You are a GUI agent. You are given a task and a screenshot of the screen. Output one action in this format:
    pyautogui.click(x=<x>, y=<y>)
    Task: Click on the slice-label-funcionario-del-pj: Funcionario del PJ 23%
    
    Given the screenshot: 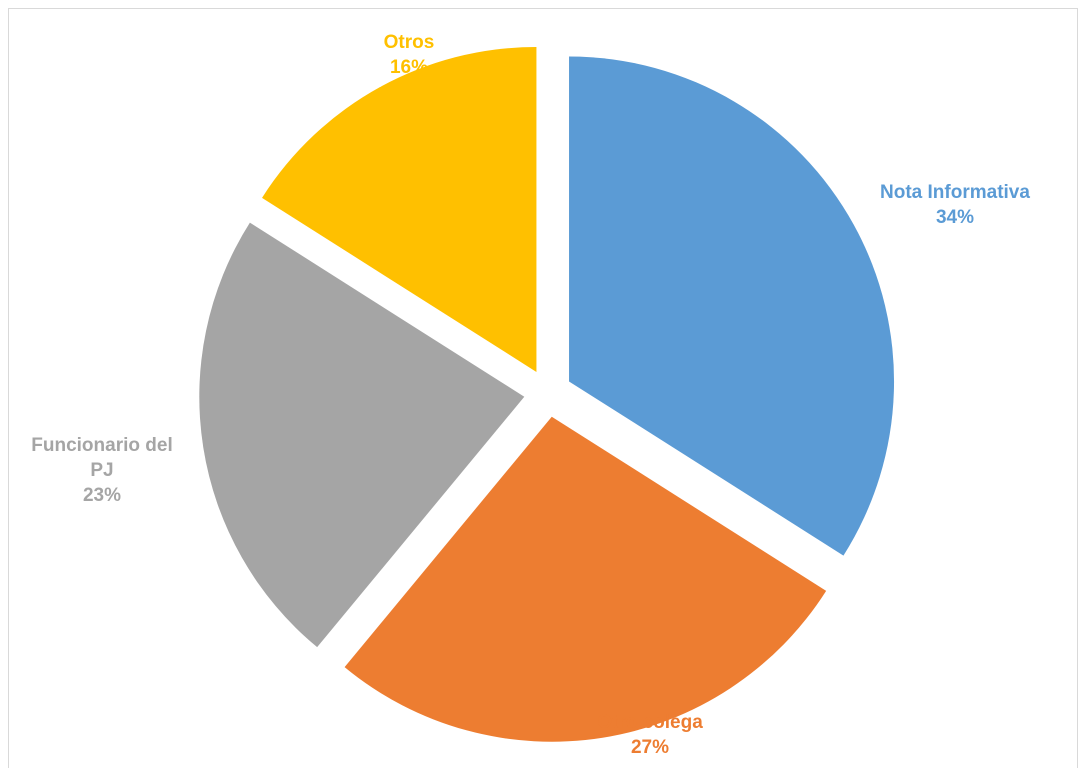 What is the action you would take?
    pyautogui.click(x=101, y=470)
    